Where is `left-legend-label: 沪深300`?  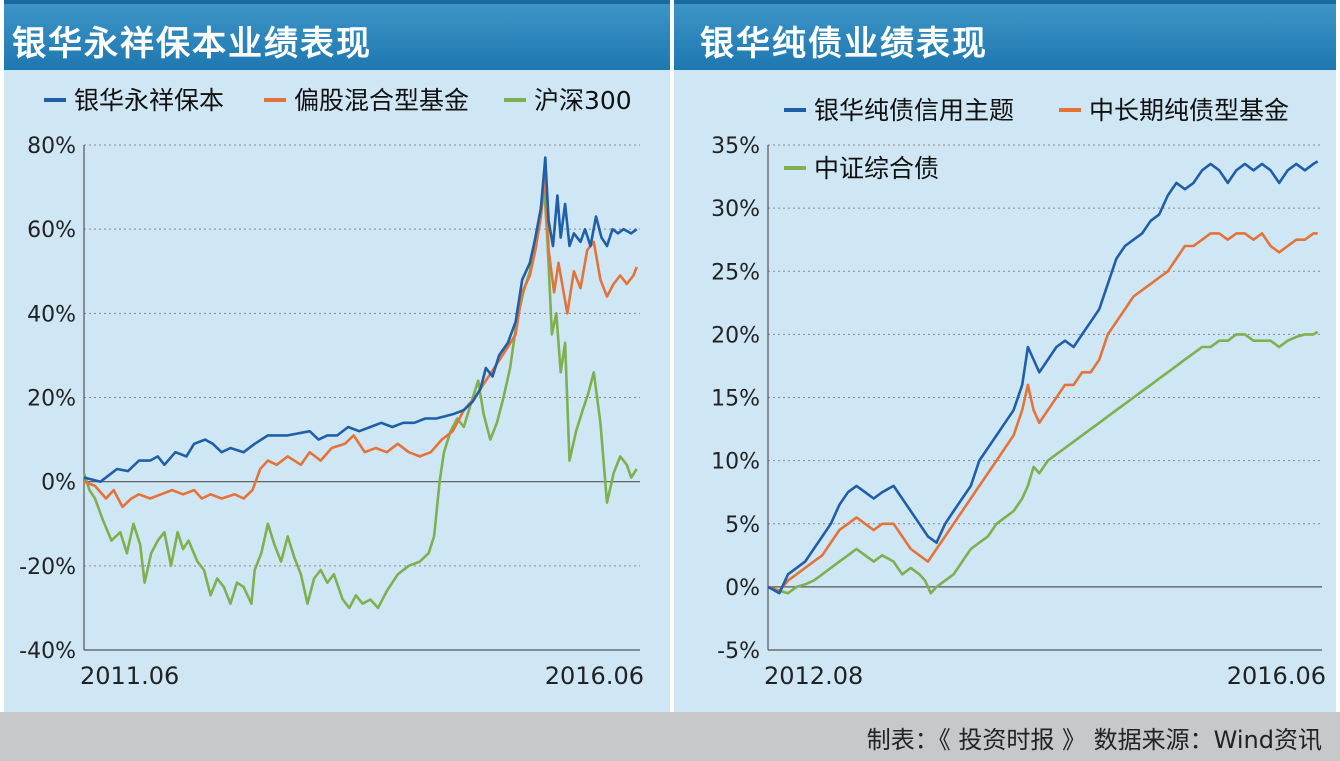 left-legend-label: 沪深300 is located at coordinates (583, 100).